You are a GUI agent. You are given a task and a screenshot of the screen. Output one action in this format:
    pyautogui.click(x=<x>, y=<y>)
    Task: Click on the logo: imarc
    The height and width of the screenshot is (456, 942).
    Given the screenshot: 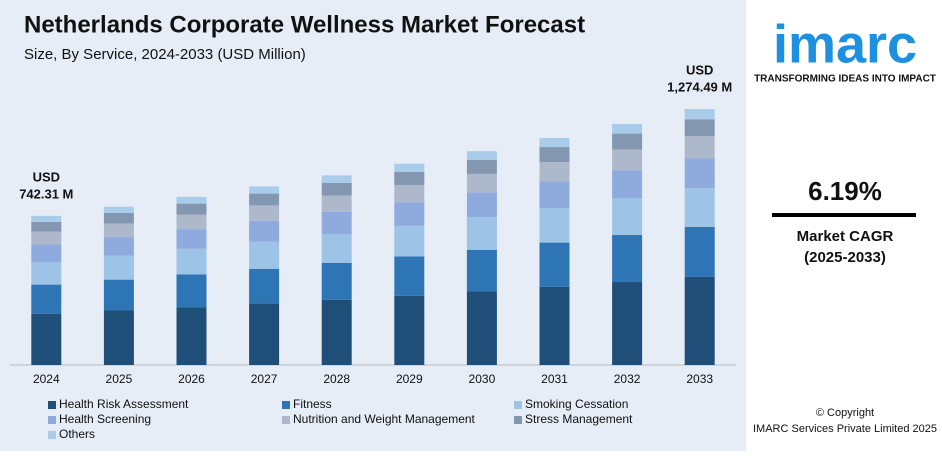 What is the action you would take?
    pyautogui.click(x=845, y=44)
    